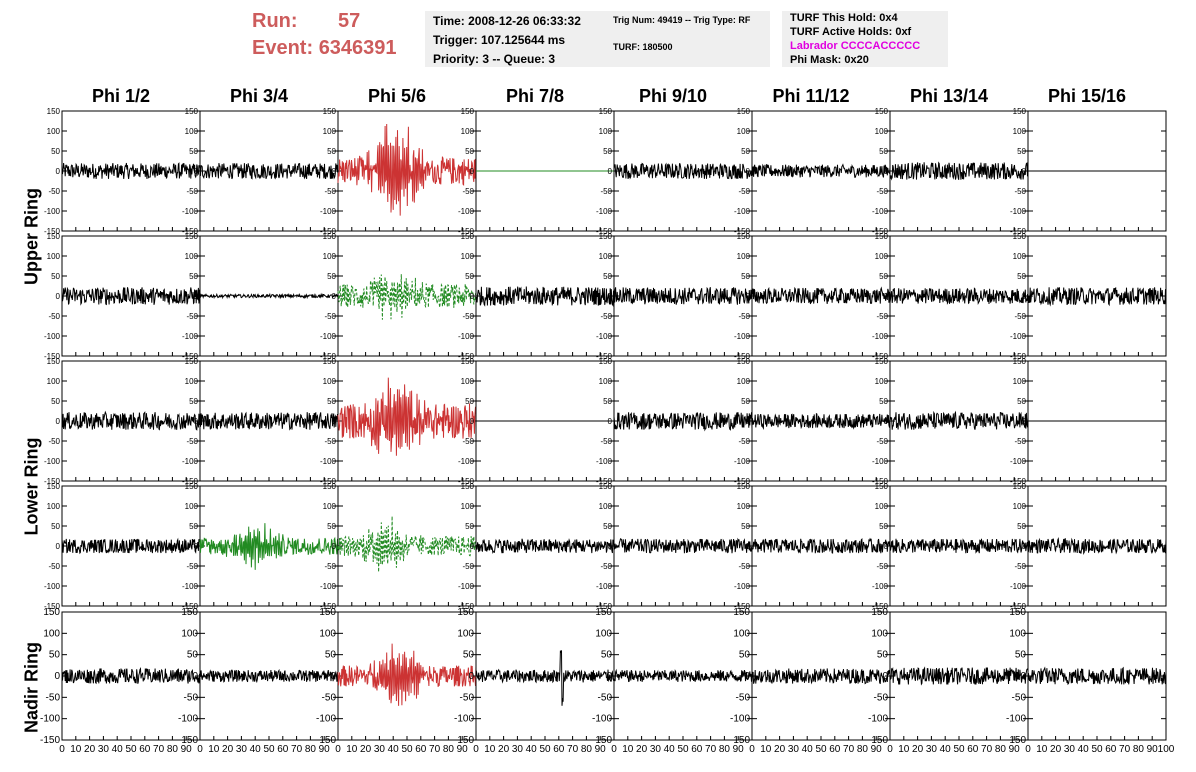  I want to click on xtick-label-c0-5: 50, so click(131, 749).